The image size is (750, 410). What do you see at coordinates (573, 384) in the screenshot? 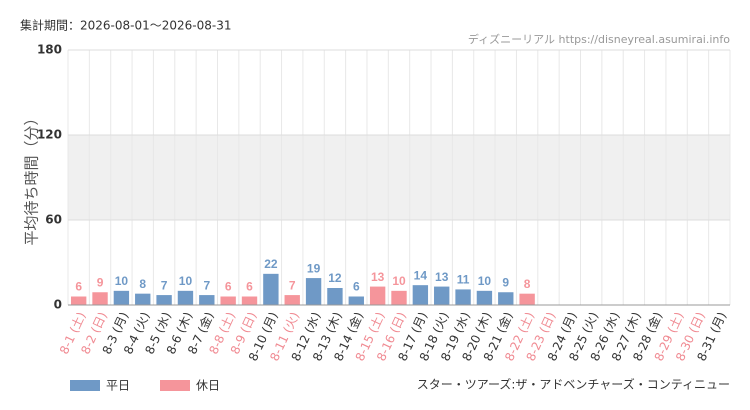
I see `attraction: スター・ツアーズ:ザ・アドベンチャーズ・コンティニュー` at bounding box center [573, 384].